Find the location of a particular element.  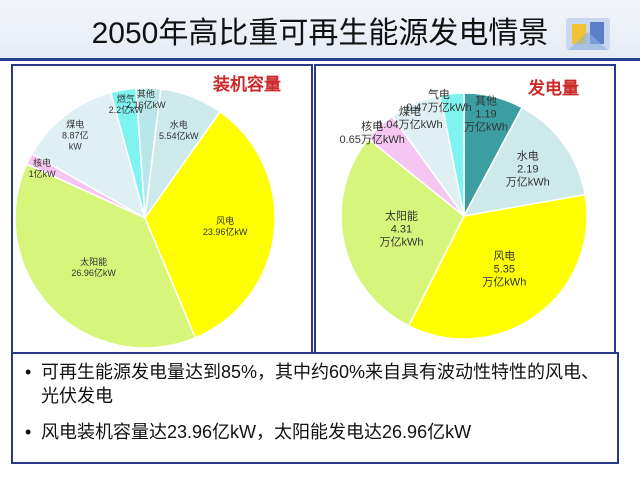

header: 2050年高比重可再生能源发电情景 is located at coordinates (320, 30).